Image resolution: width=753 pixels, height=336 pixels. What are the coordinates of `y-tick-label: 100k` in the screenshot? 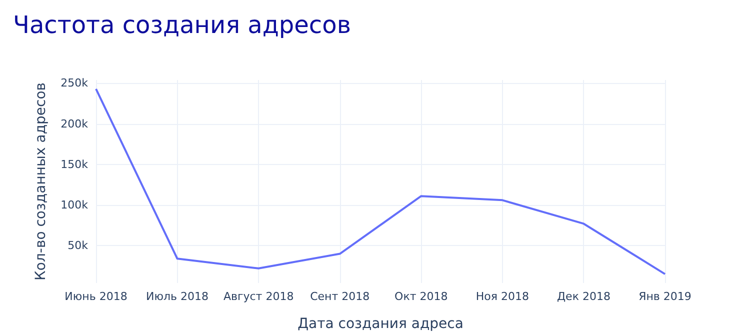 It's located at (74, 205).